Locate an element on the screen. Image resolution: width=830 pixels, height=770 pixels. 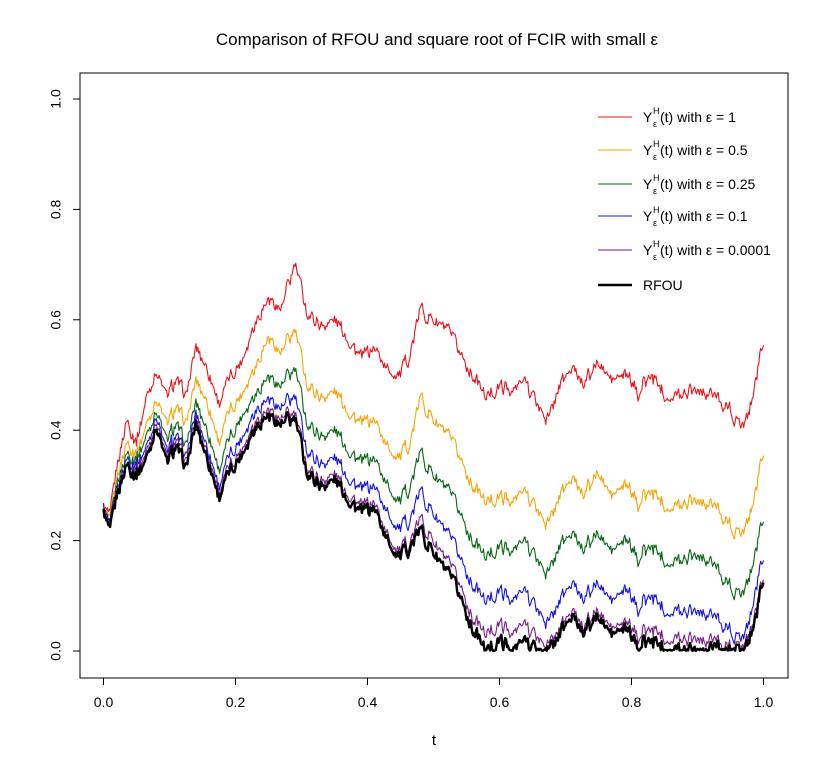
x-tick-label: 0.2 is located at coordinates (236, 702).